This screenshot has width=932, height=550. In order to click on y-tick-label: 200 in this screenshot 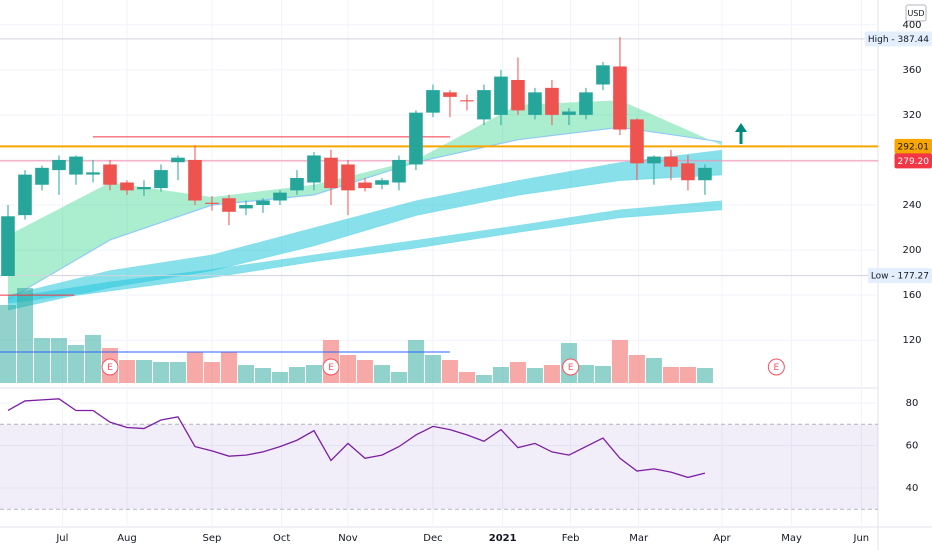, I will do `click(911, 250)`.